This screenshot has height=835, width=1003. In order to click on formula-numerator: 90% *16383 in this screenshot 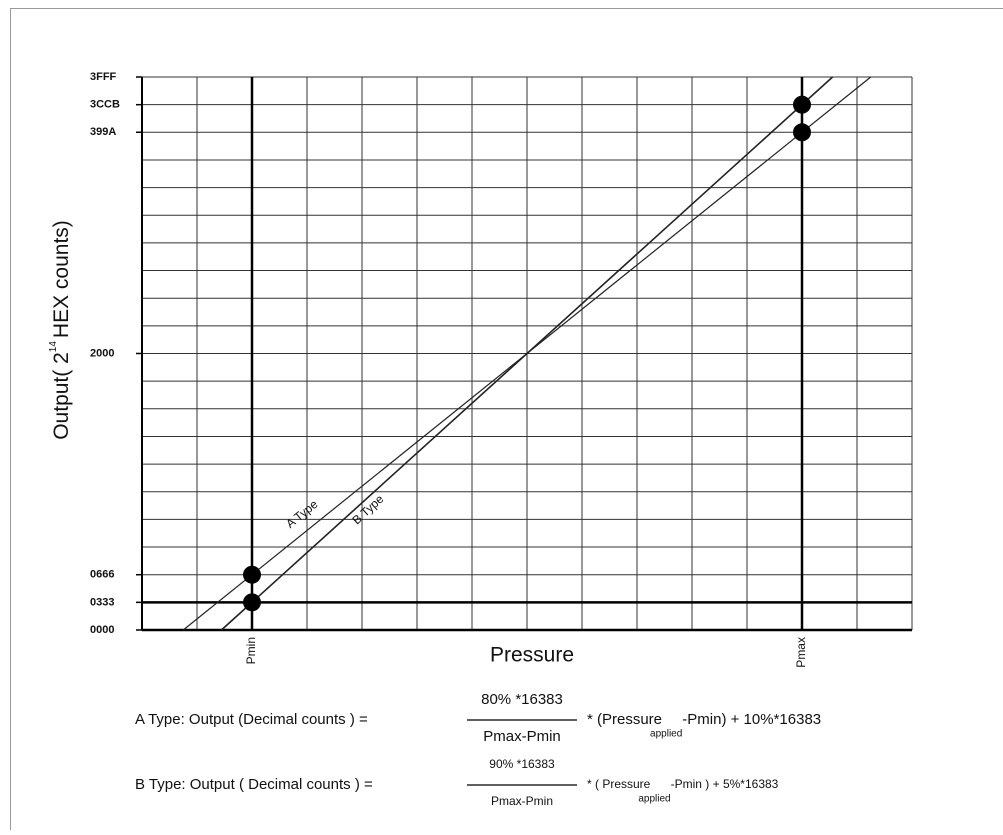, I will do `click(522, 764)`.